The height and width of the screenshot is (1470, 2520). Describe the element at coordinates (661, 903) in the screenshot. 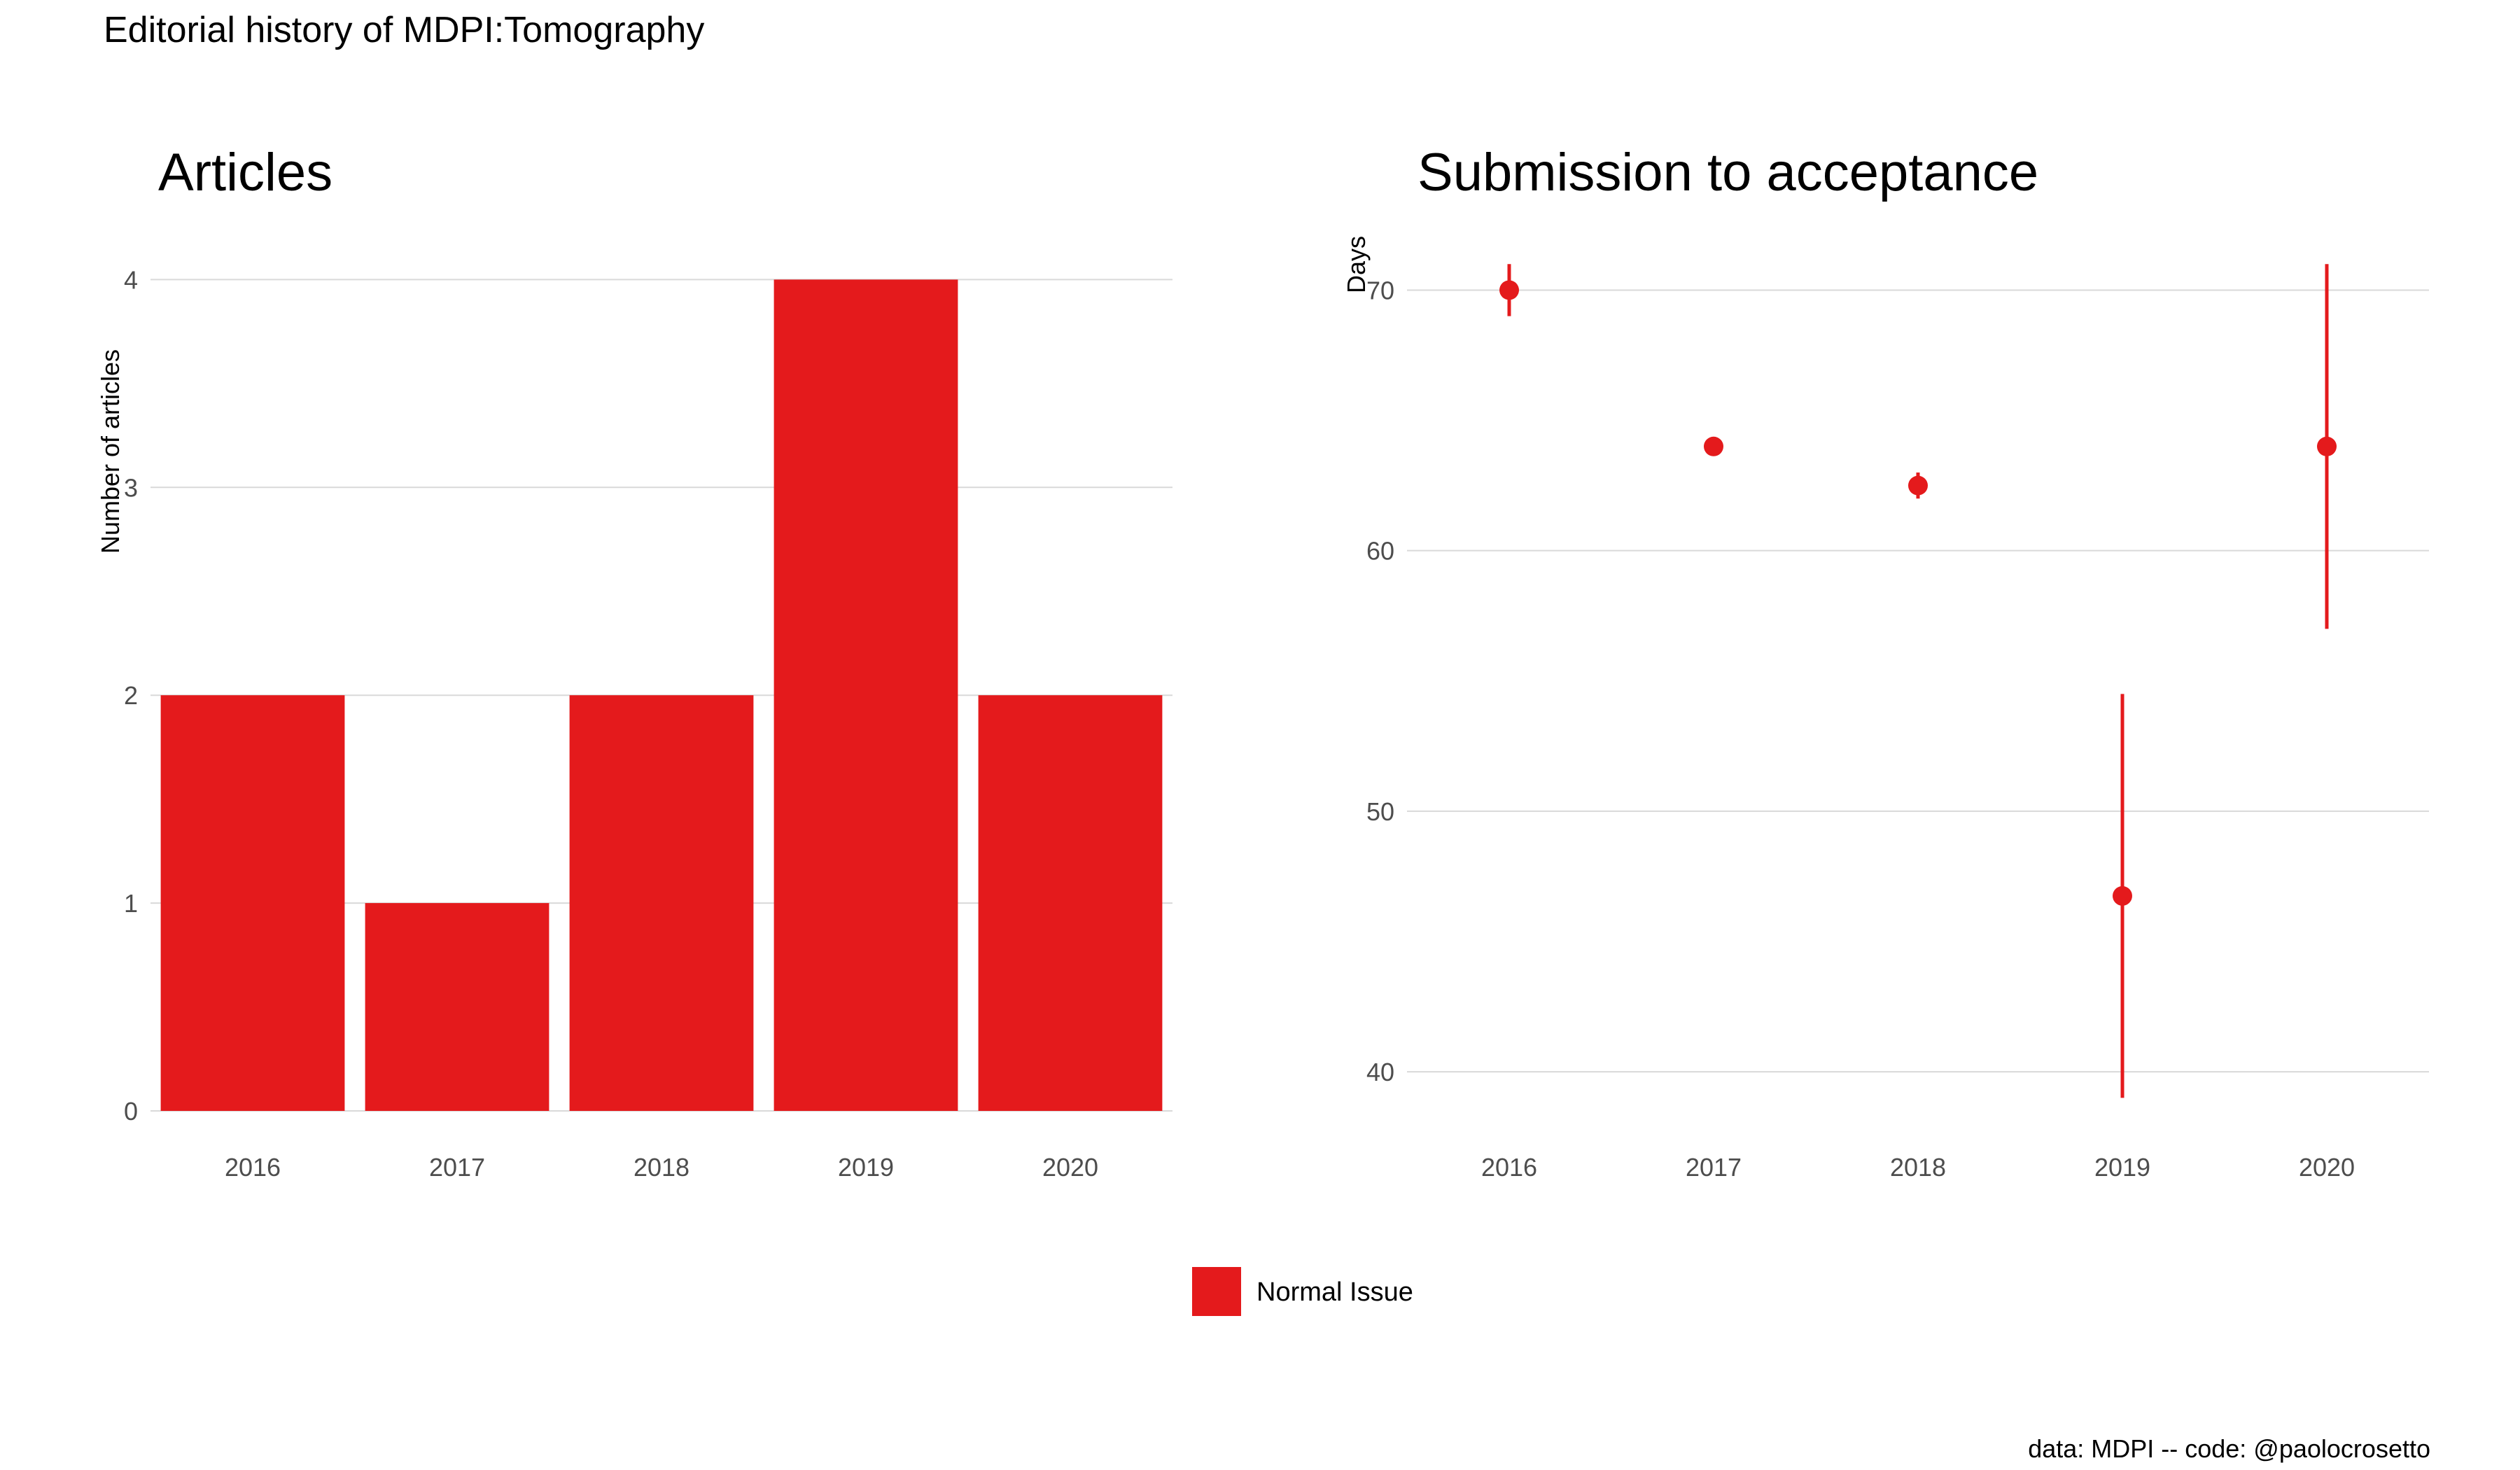

I see `articles-bar-2018` at that location.